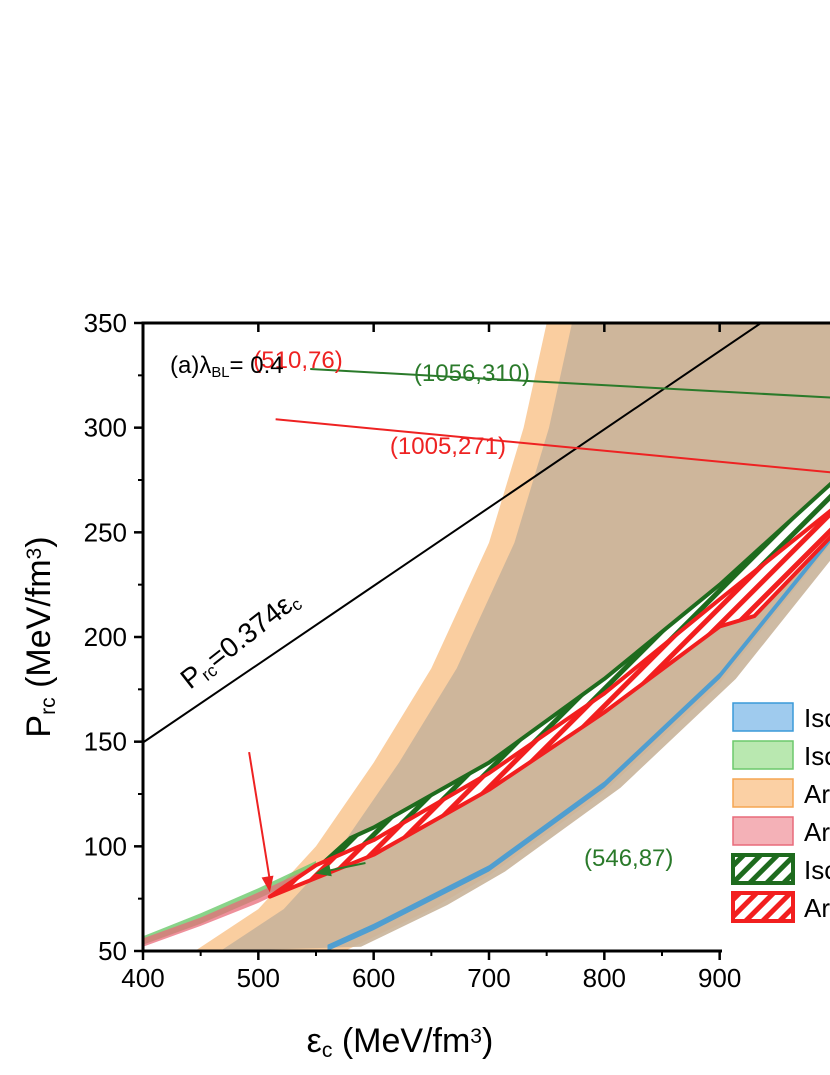  I want to click on x-tick-label: 700, so click(488, 978).